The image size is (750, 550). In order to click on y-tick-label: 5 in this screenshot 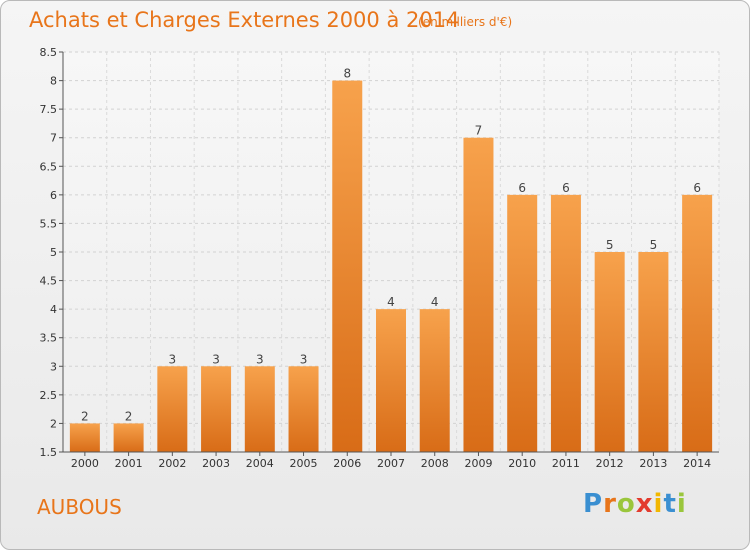, I will do `click(53, 252)`.